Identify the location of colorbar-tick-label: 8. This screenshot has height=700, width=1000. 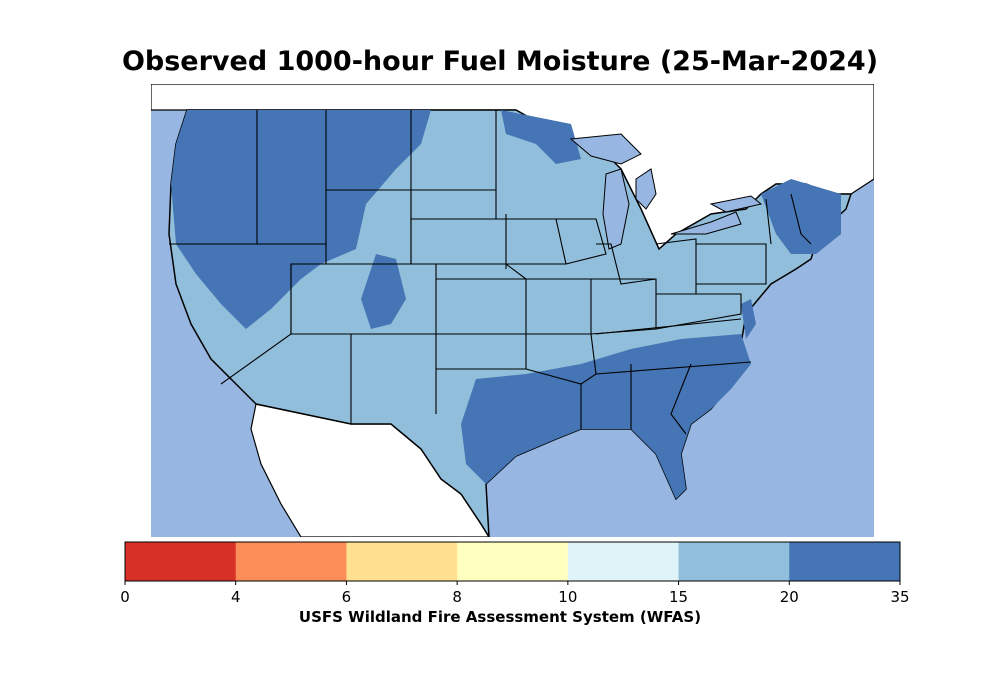
(457, 597).